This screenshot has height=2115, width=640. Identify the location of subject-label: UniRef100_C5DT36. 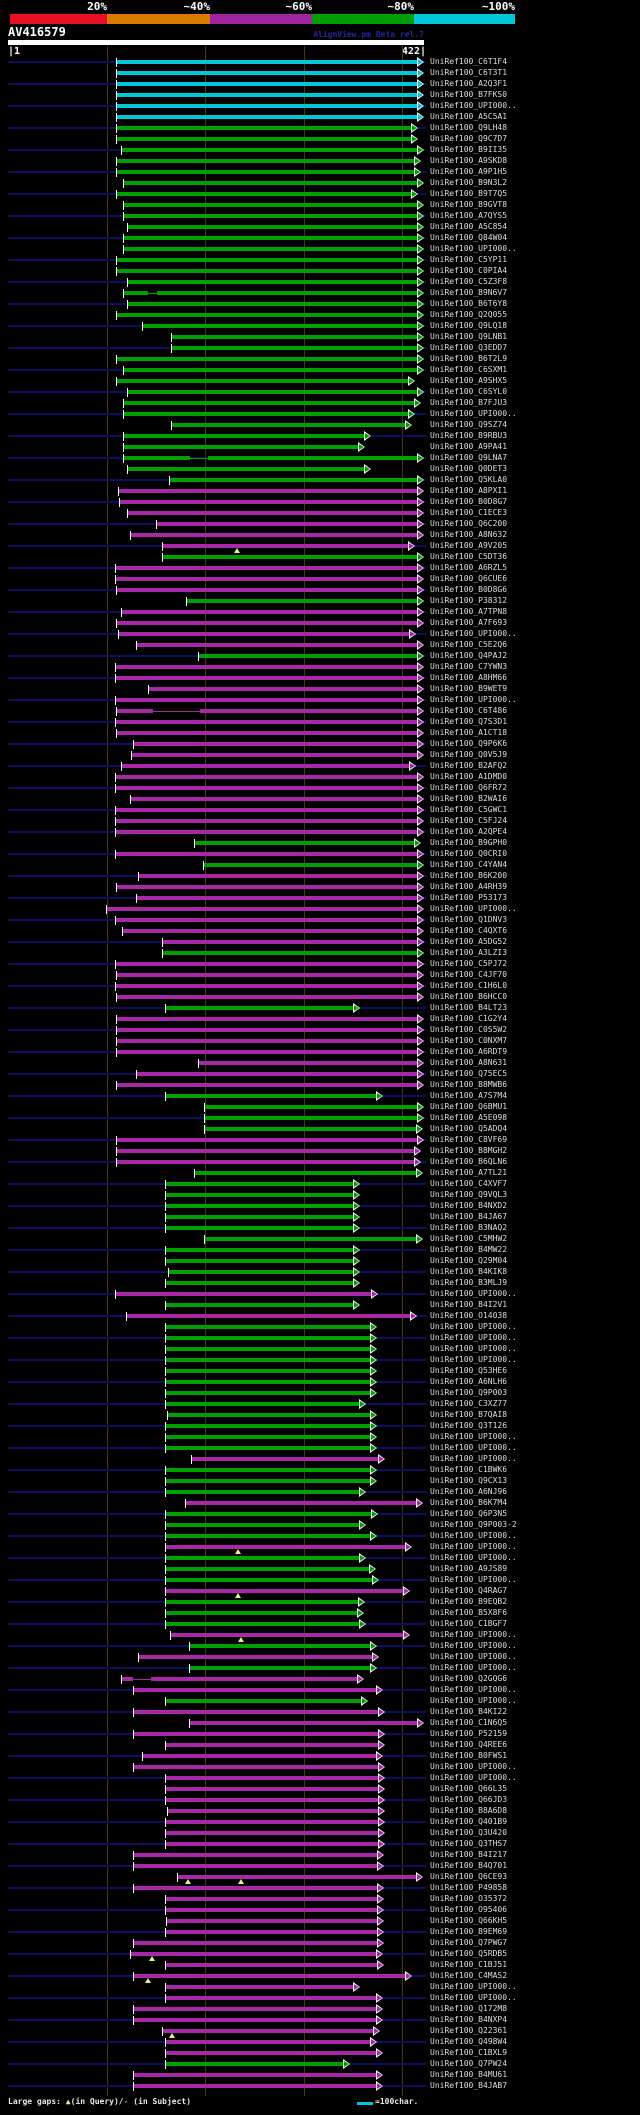
(469, 556).